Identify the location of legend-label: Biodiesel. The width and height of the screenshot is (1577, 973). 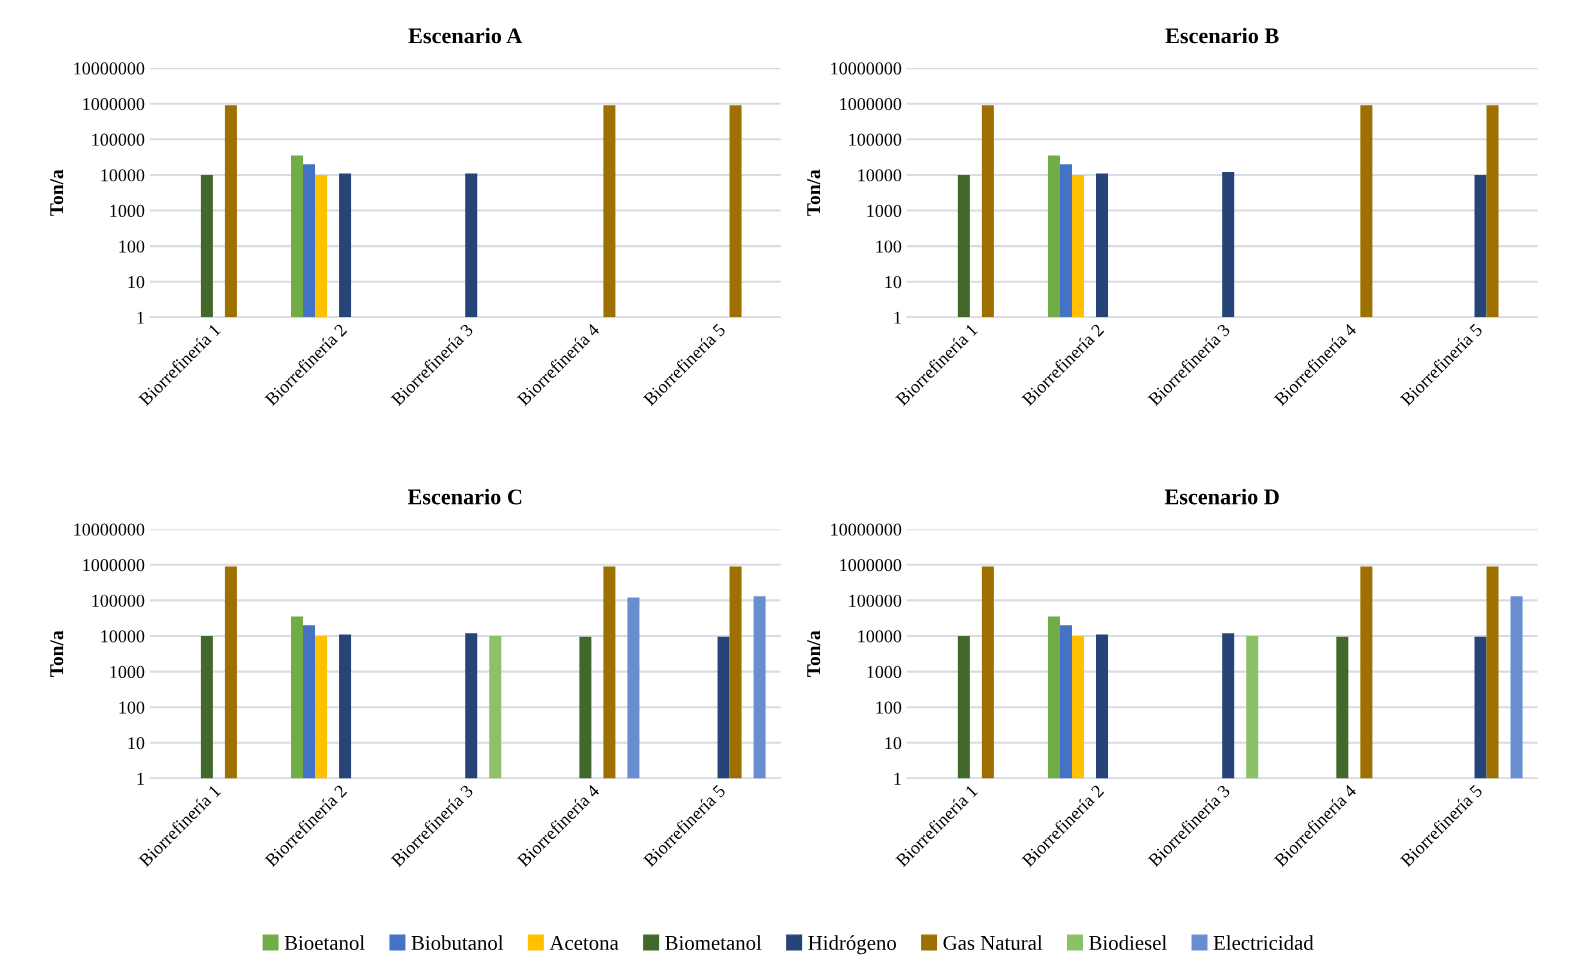
(1128, 942).